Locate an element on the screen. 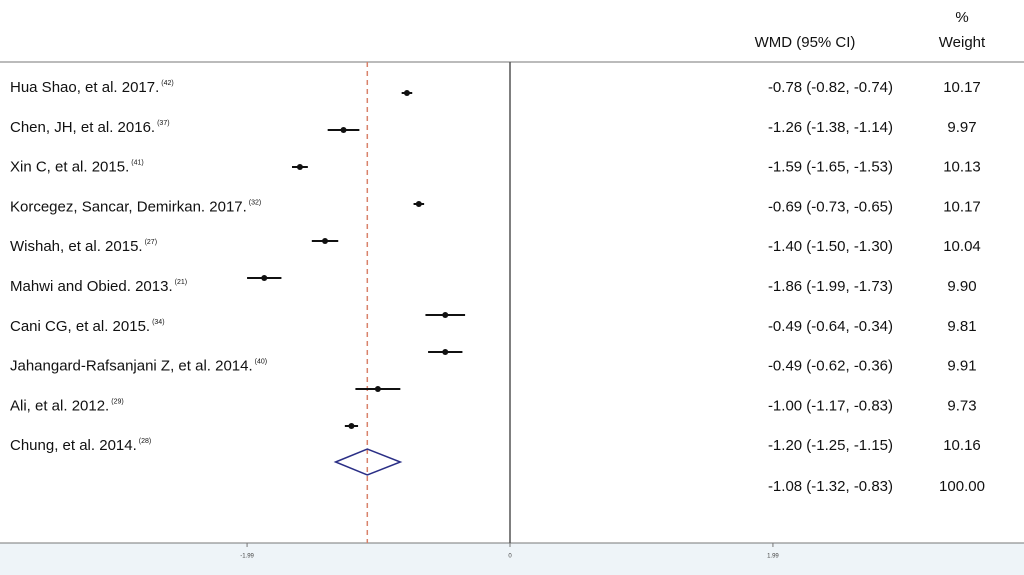 This screenshot has height=575, width=1024. study-label: Xin C, et al. 2015. (41) is located at coordinates (77, 167).